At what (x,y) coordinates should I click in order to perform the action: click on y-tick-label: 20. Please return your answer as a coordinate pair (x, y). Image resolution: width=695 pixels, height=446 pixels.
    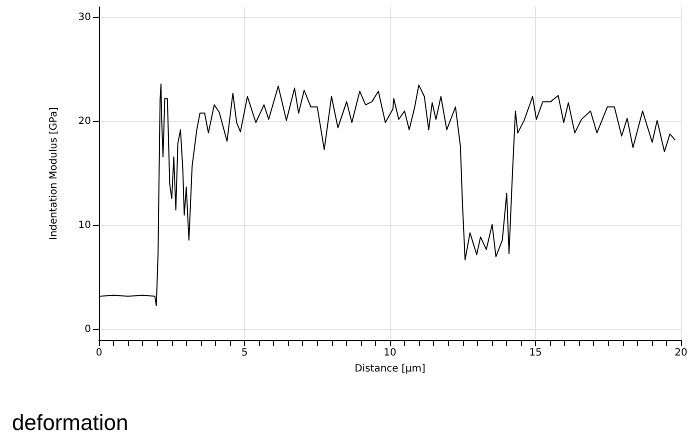
    Looking at the image, I should click on (84, 121).